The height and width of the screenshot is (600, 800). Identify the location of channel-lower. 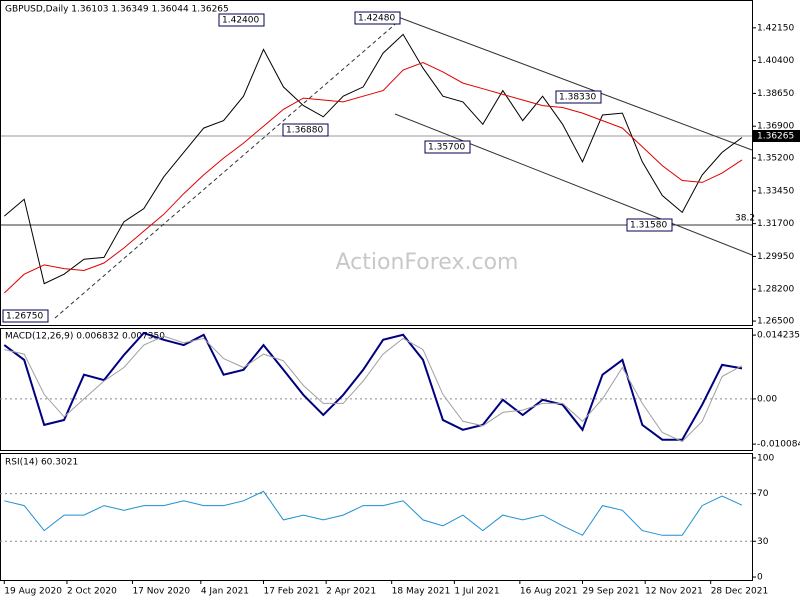
(573, 184).